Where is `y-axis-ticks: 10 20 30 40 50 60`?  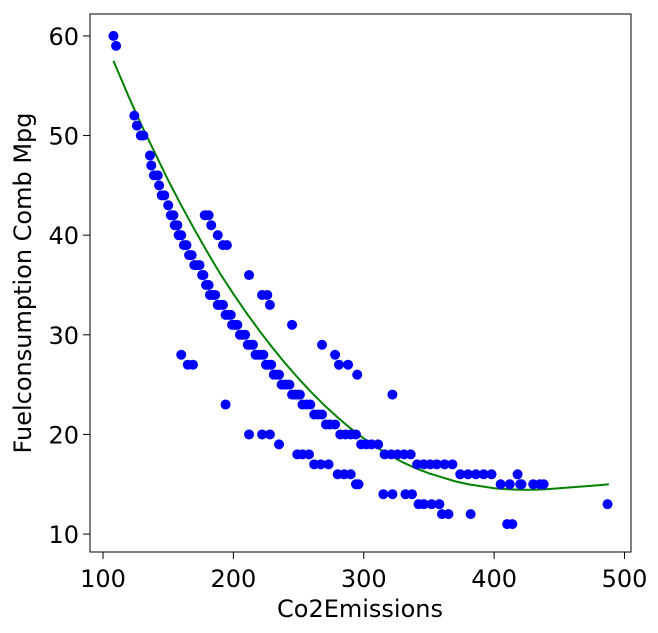 y-axis-ticks: 10 20 30 40 50 60 is located at coordinates (69, 286).